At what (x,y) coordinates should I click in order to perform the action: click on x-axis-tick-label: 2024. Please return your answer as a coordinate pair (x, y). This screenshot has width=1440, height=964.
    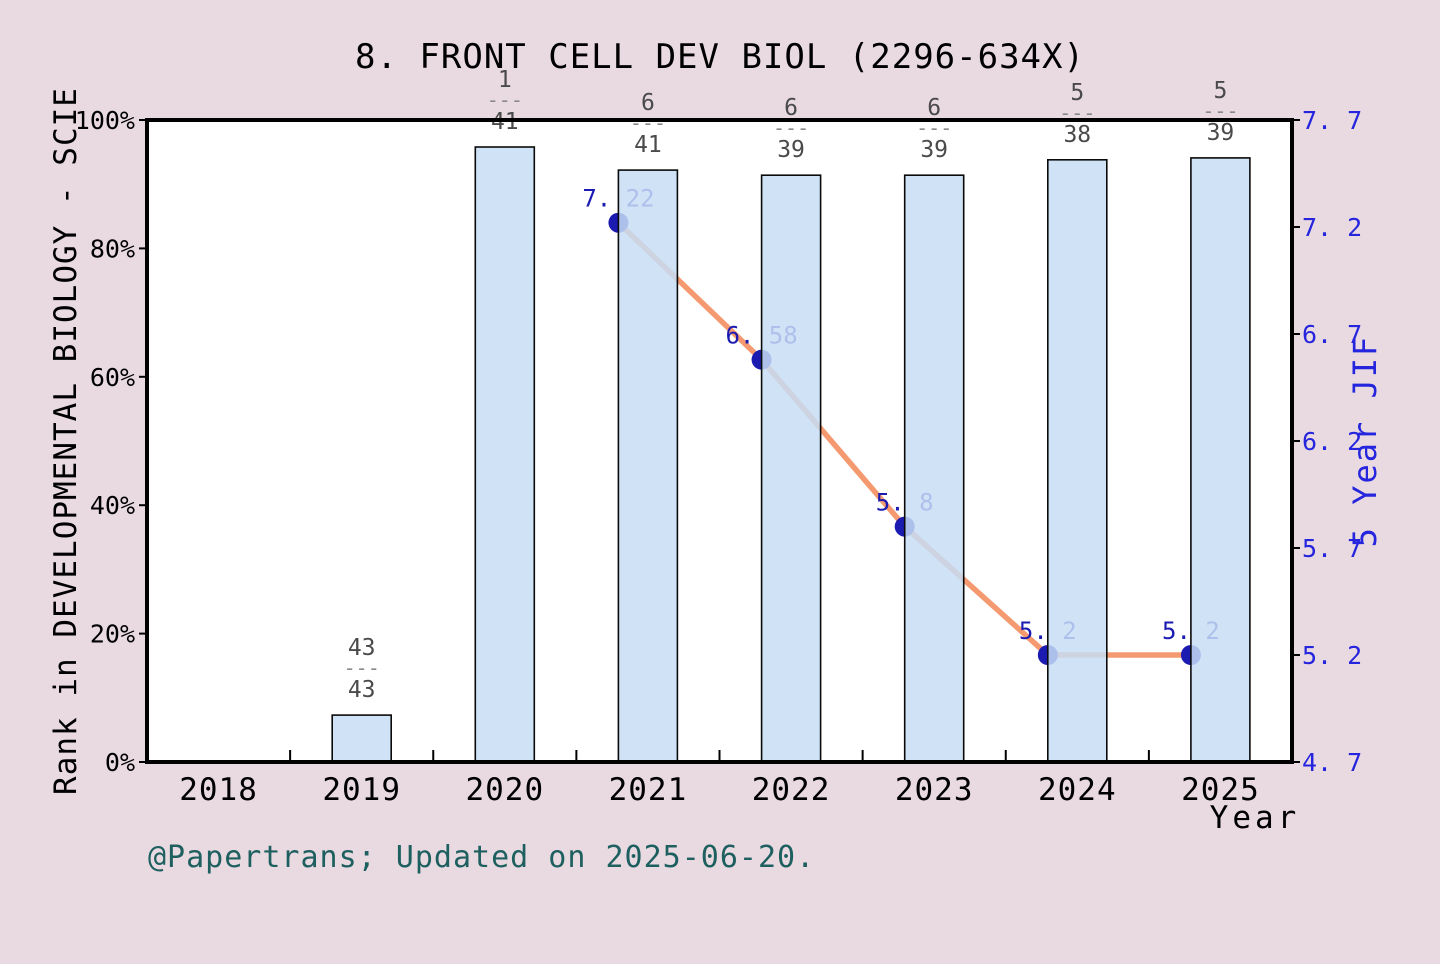
    Looking at the image, I should click on (1077, 790).